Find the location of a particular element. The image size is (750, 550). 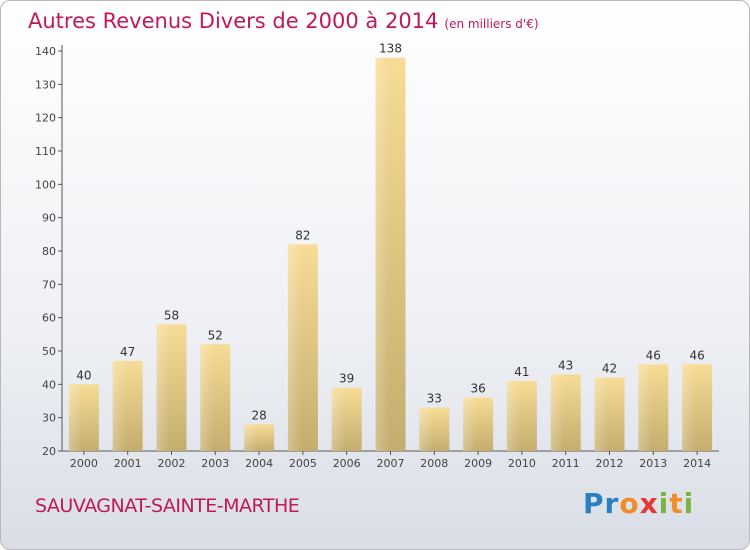

y-tick-label: 30 is located at coordinates (49, 418).